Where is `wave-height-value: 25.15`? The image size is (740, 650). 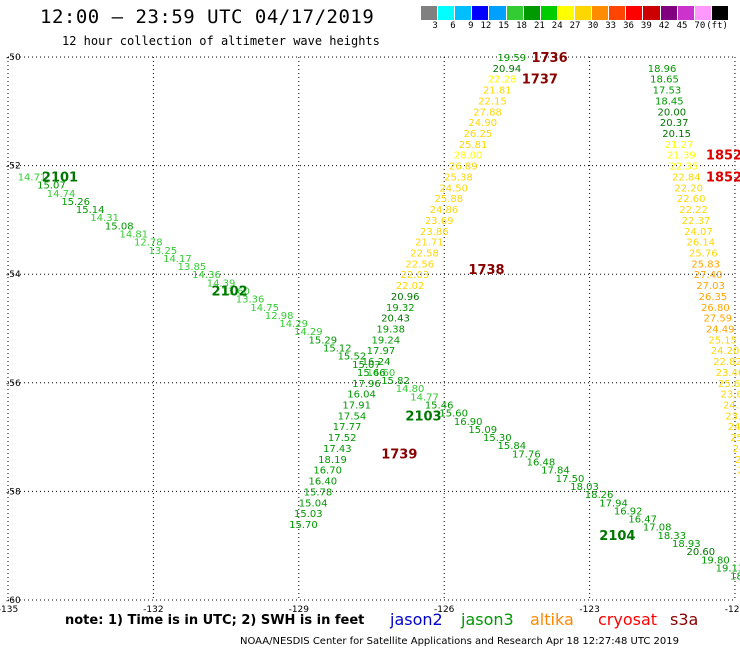
wave-height-value: 25.15 is located at coordinates (722, 340).